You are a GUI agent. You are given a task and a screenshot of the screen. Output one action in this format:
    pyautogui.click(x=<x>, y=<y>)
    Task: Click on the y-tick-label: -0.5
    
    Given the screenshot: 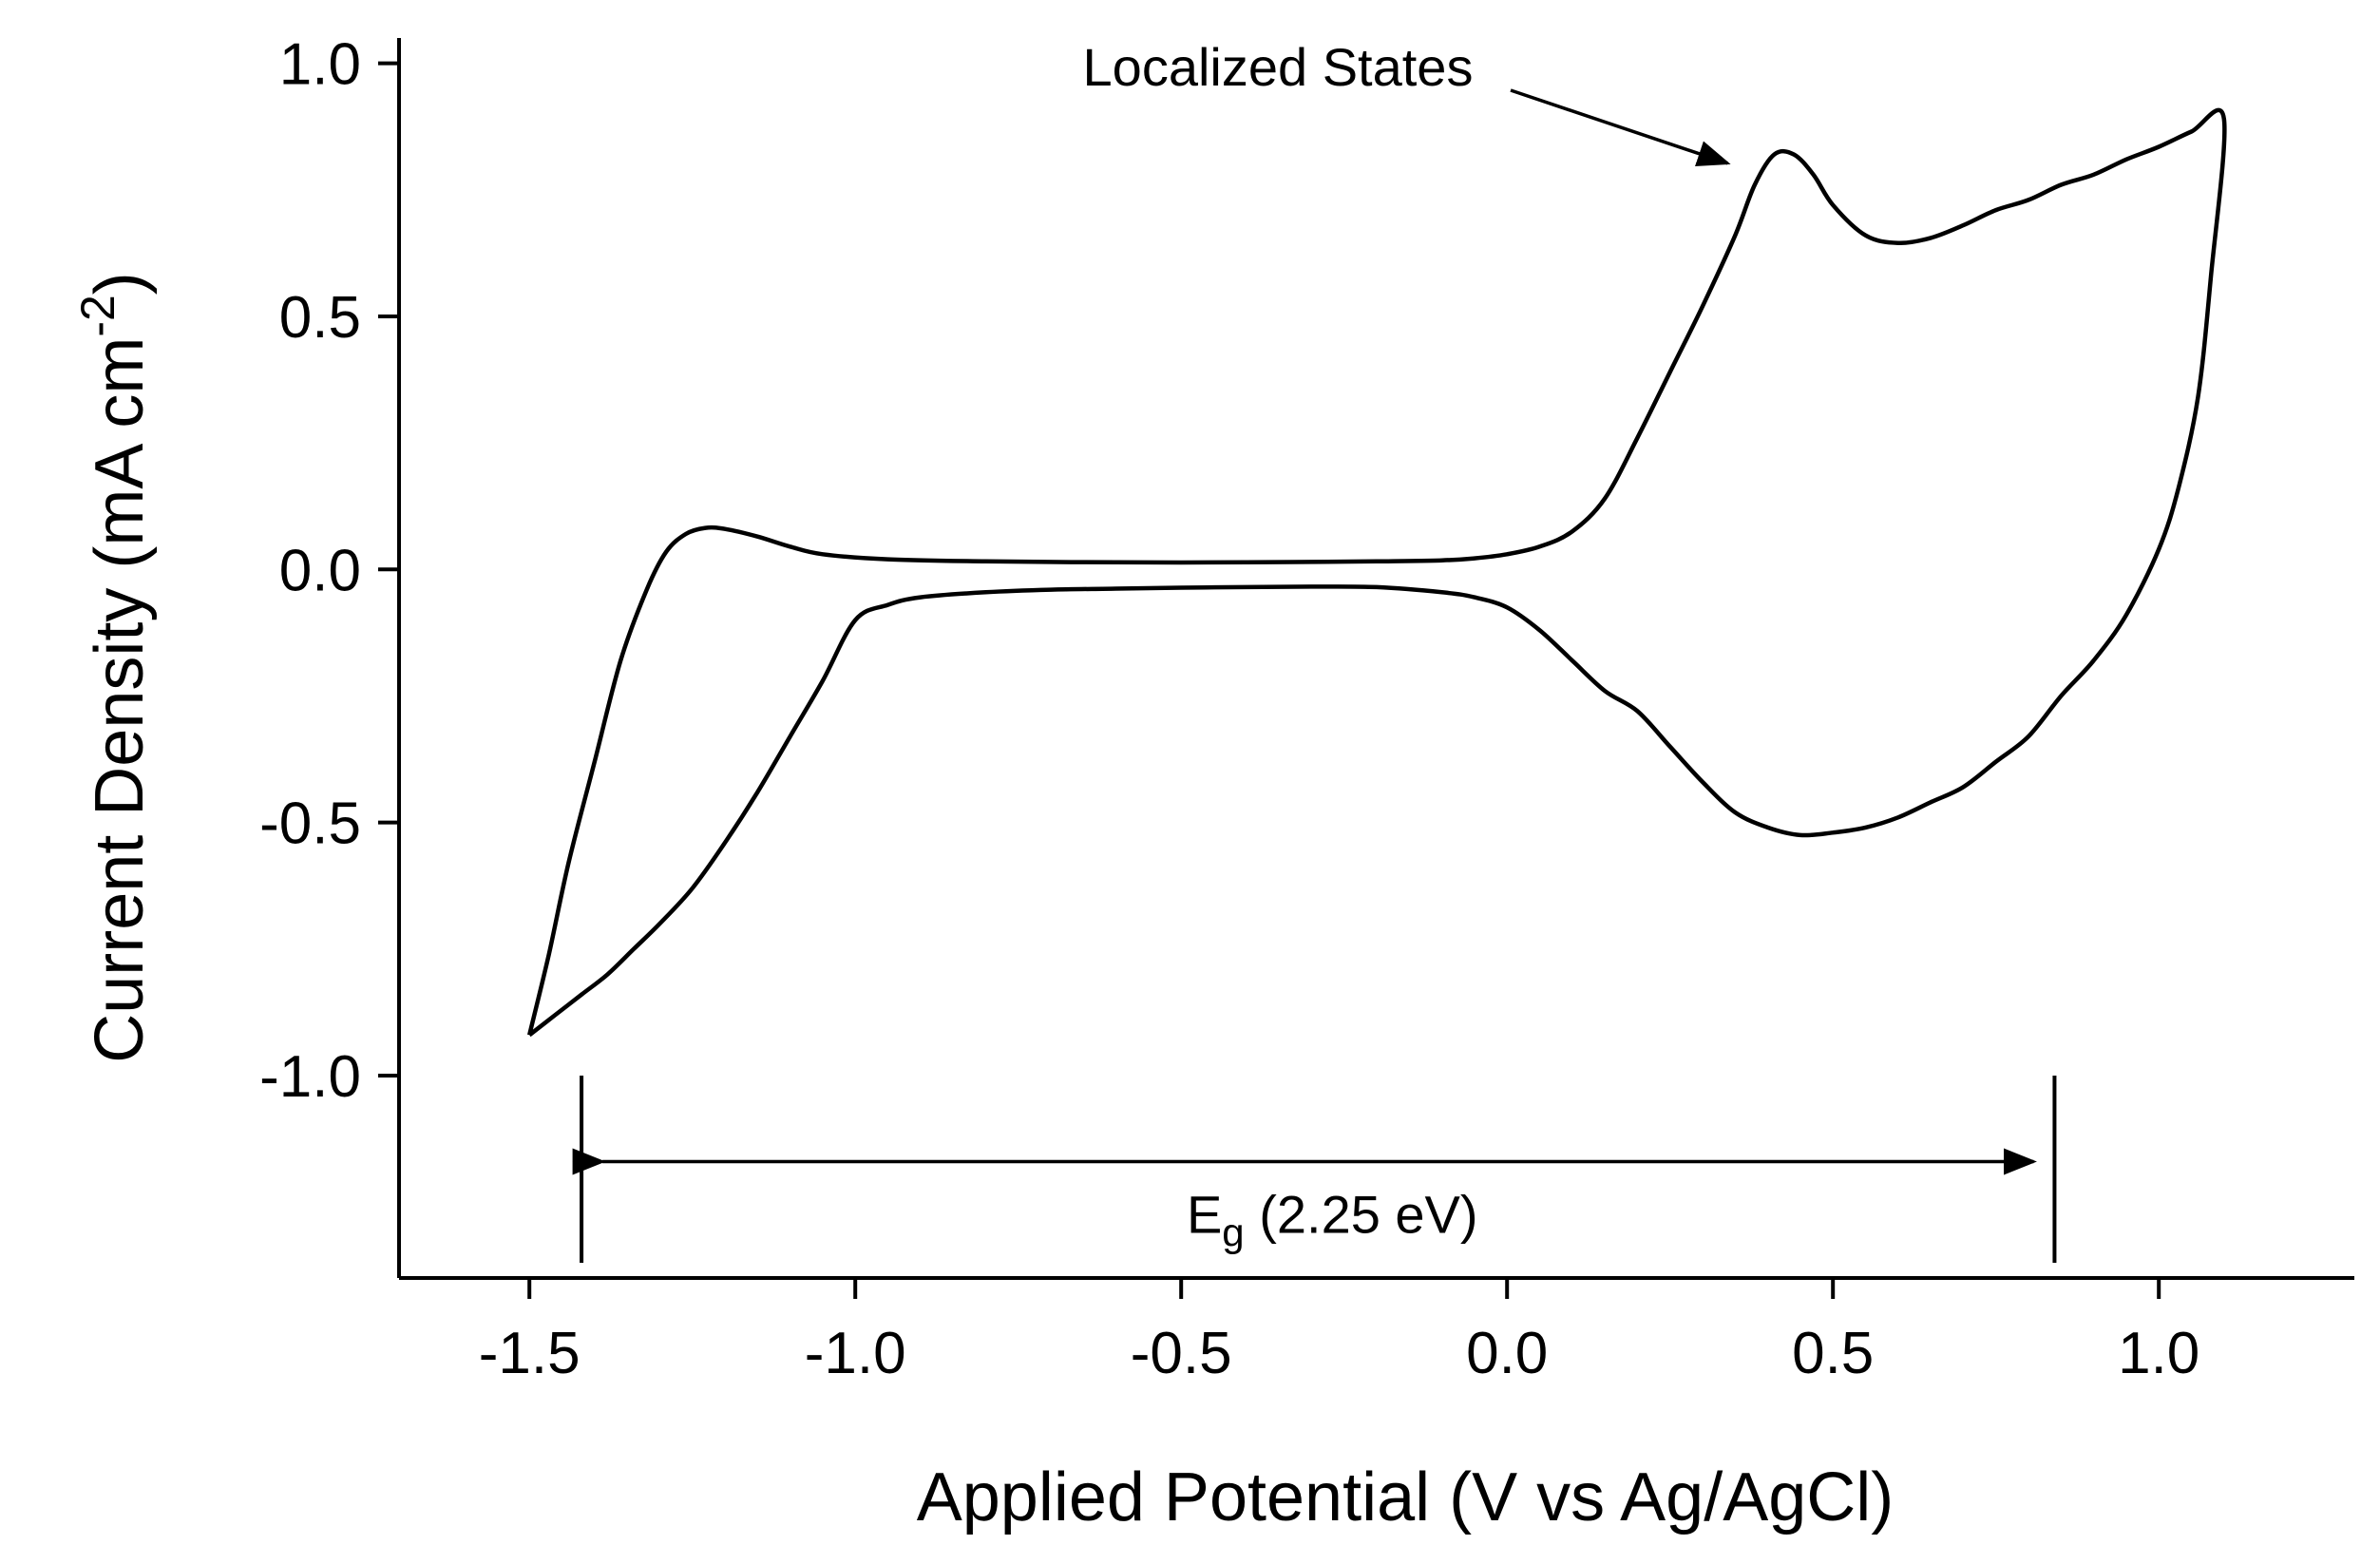 What is the action you would take?
    pyautogui.click(x=310, y=824)
    